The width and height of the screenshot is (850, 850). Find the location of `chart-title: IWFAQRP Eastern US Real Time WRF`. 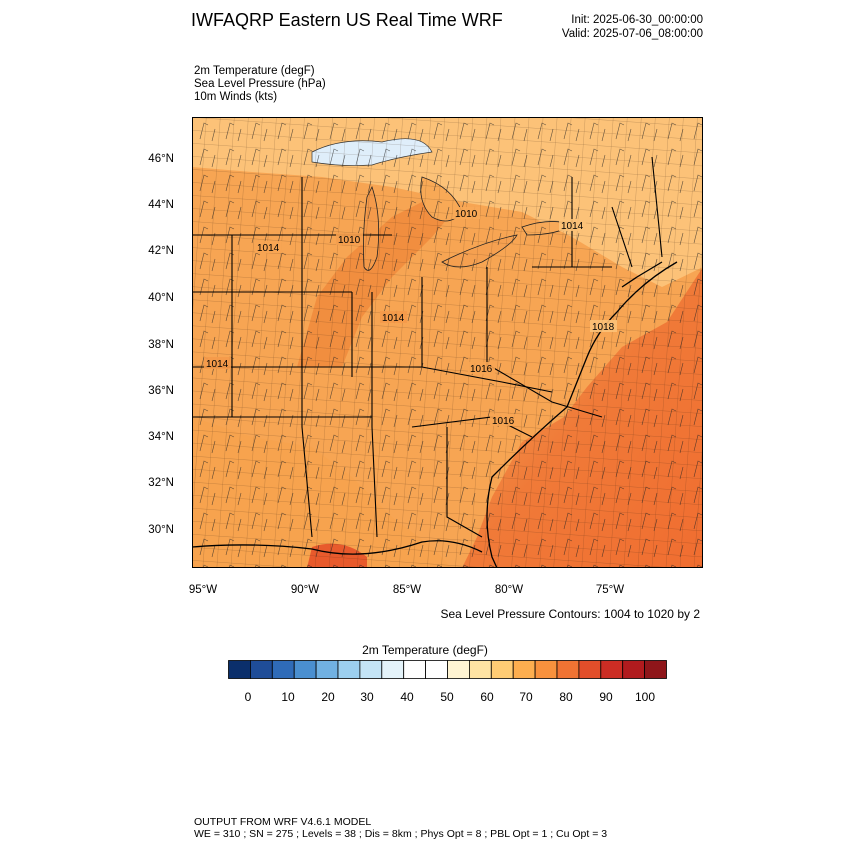

chart-title: IWFAQRP Eastern US Real Time WRF is located at coordinates (347, 20).